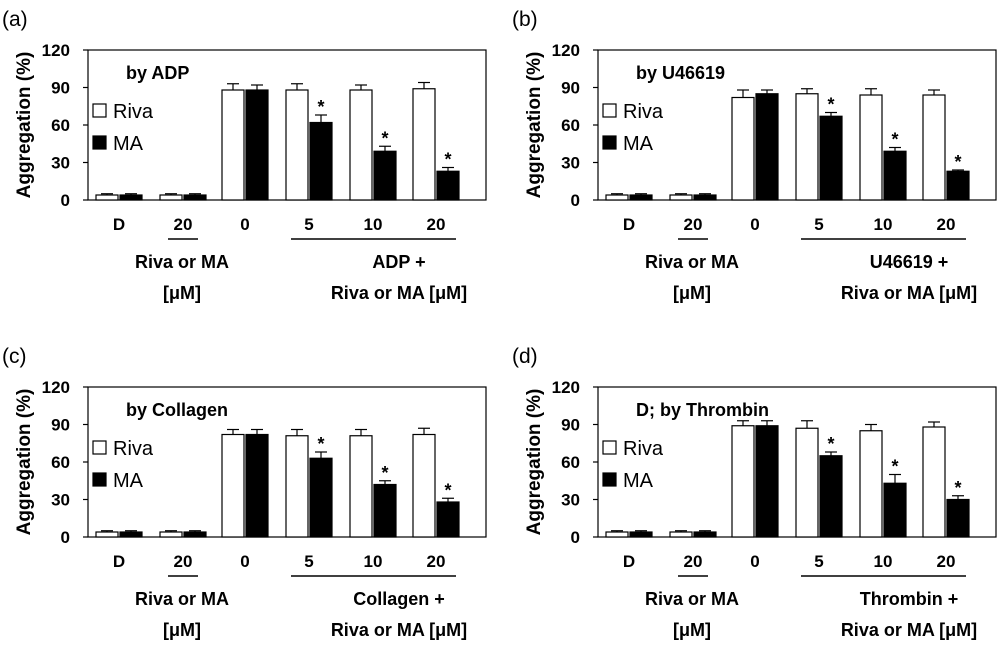 This screenshot has height=646, width=1000. I want to click on panel-label: (a), so click(15, 19).